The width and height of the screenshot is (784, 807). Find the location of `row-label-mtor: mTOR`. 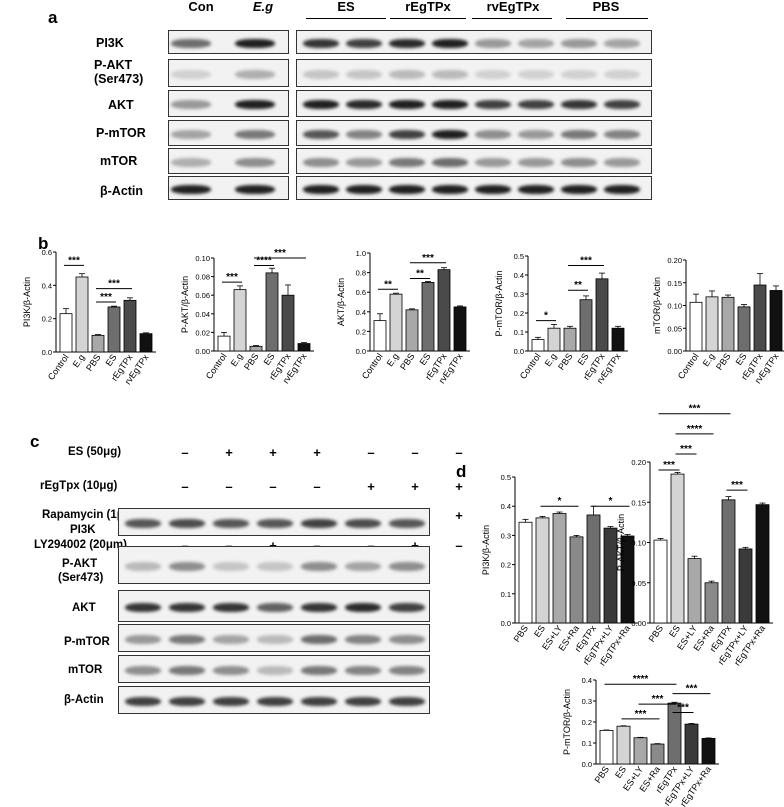

row-label-mtor: mTOR is located at coordinates (119, 161).